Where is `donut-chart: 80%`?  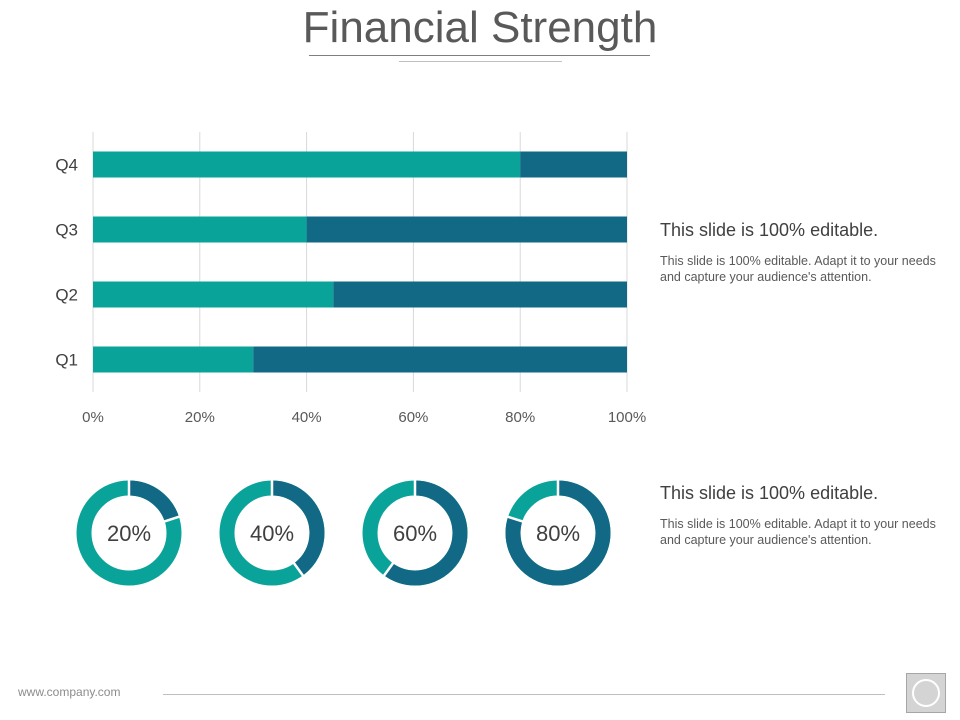
donut-chart: 80% is located at coordinates (558, 532).